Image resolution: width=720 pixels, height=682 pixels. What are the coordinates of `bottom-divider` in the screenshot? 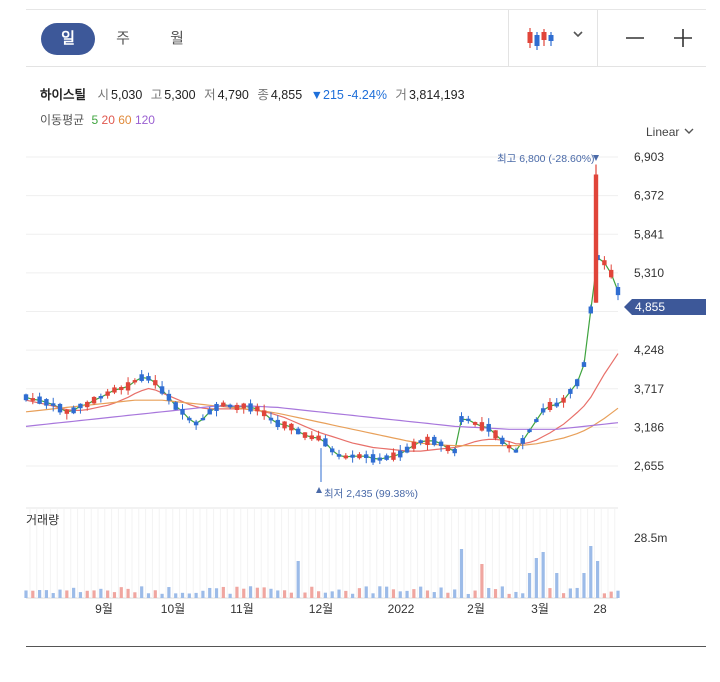 It's located at (366, 646).